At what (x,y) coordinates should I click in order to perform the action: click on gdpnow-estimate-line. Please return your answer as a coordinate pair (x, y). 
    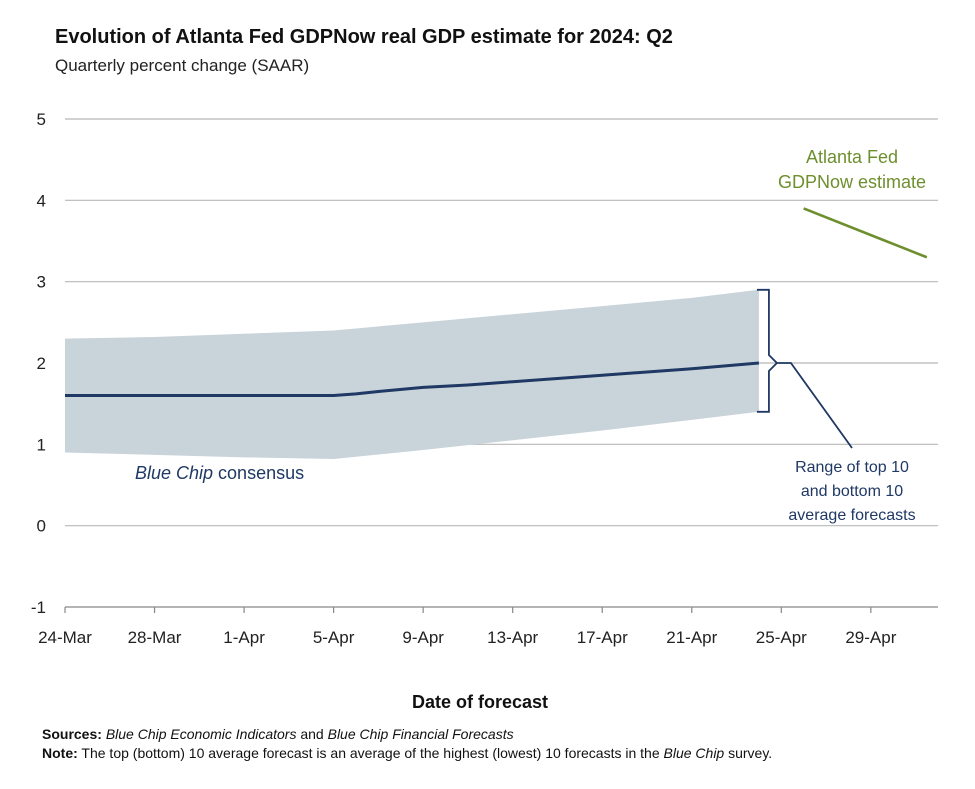
    Looking at the image, I should click on (865, 233).